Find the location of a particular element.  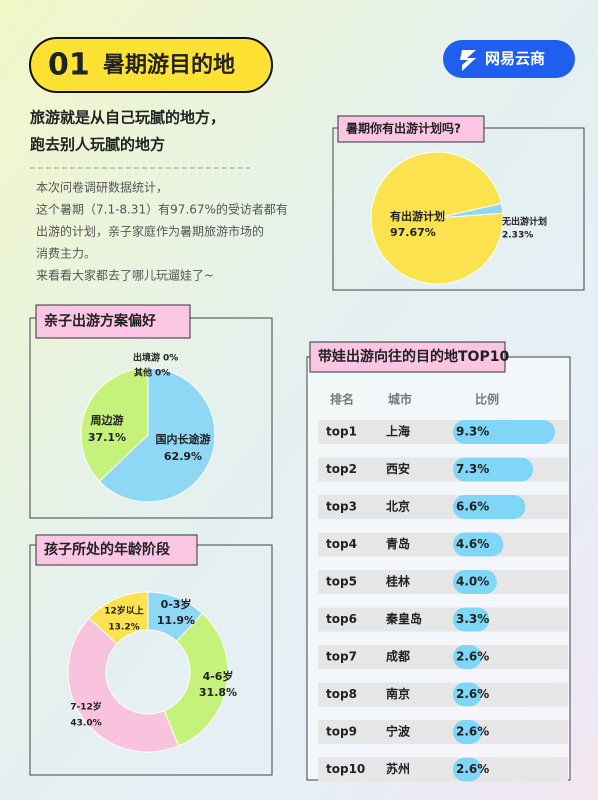

chart-title: 暑期你有出游计划吗? is located at coordinates (403, 128).